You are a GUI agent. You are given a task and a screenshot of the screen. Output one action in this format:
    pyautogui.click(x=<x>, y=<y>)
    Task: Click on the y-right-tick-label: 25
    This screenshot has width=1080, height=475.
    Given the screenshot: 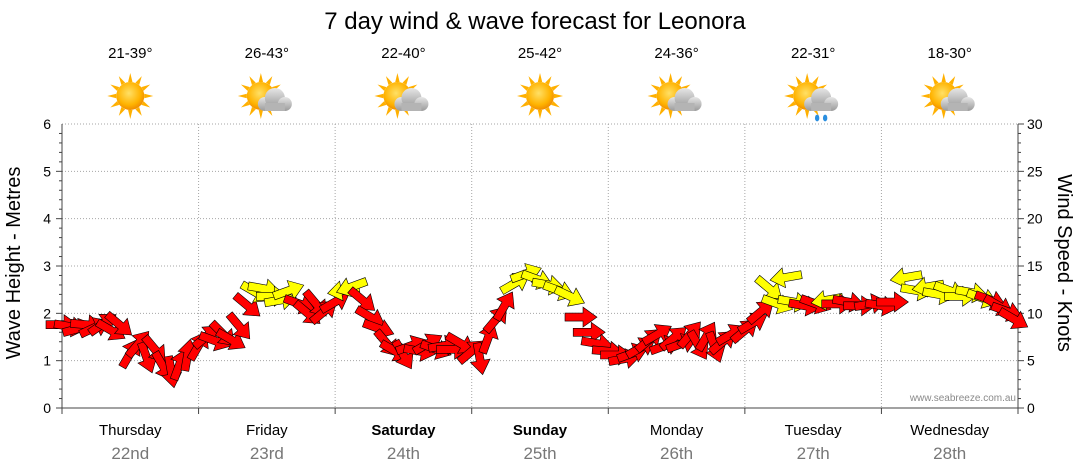 What is the action you would take?
    pyautogui.click(x=1035, y=171)
    